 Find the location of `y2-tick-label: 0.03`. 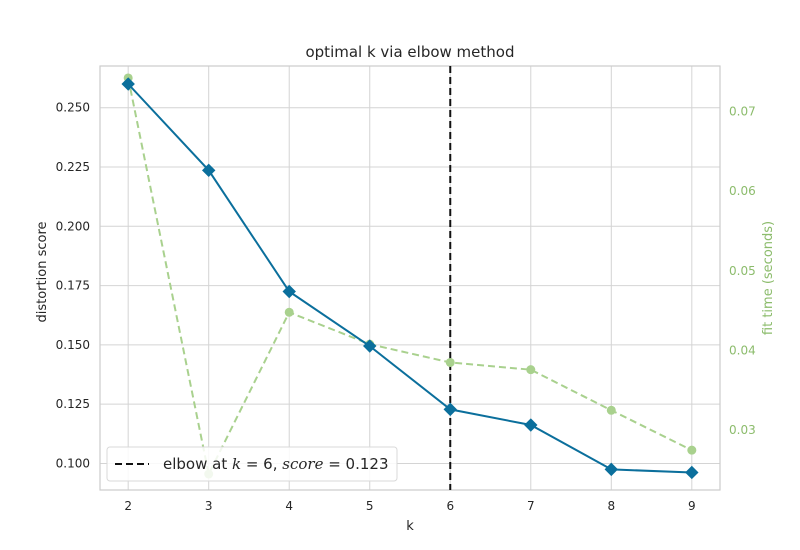

y2-tick-label: 0.03 is located at coordinates (742, 430).